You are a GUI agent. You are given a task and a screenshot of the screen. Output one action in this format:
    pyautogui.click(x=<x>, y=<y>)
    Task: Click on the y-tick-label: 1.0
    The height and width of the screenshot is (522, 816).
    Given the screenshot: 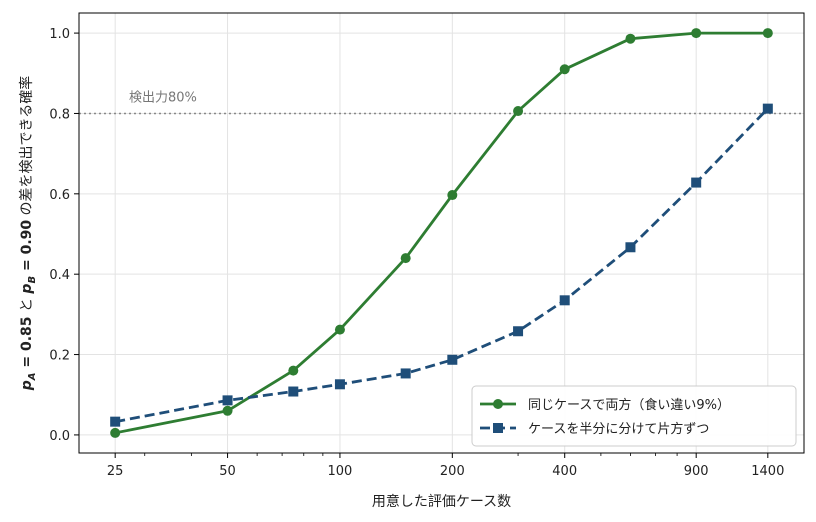 What is the action you would take?
    pyautogui.click(x=59, y=34)
    